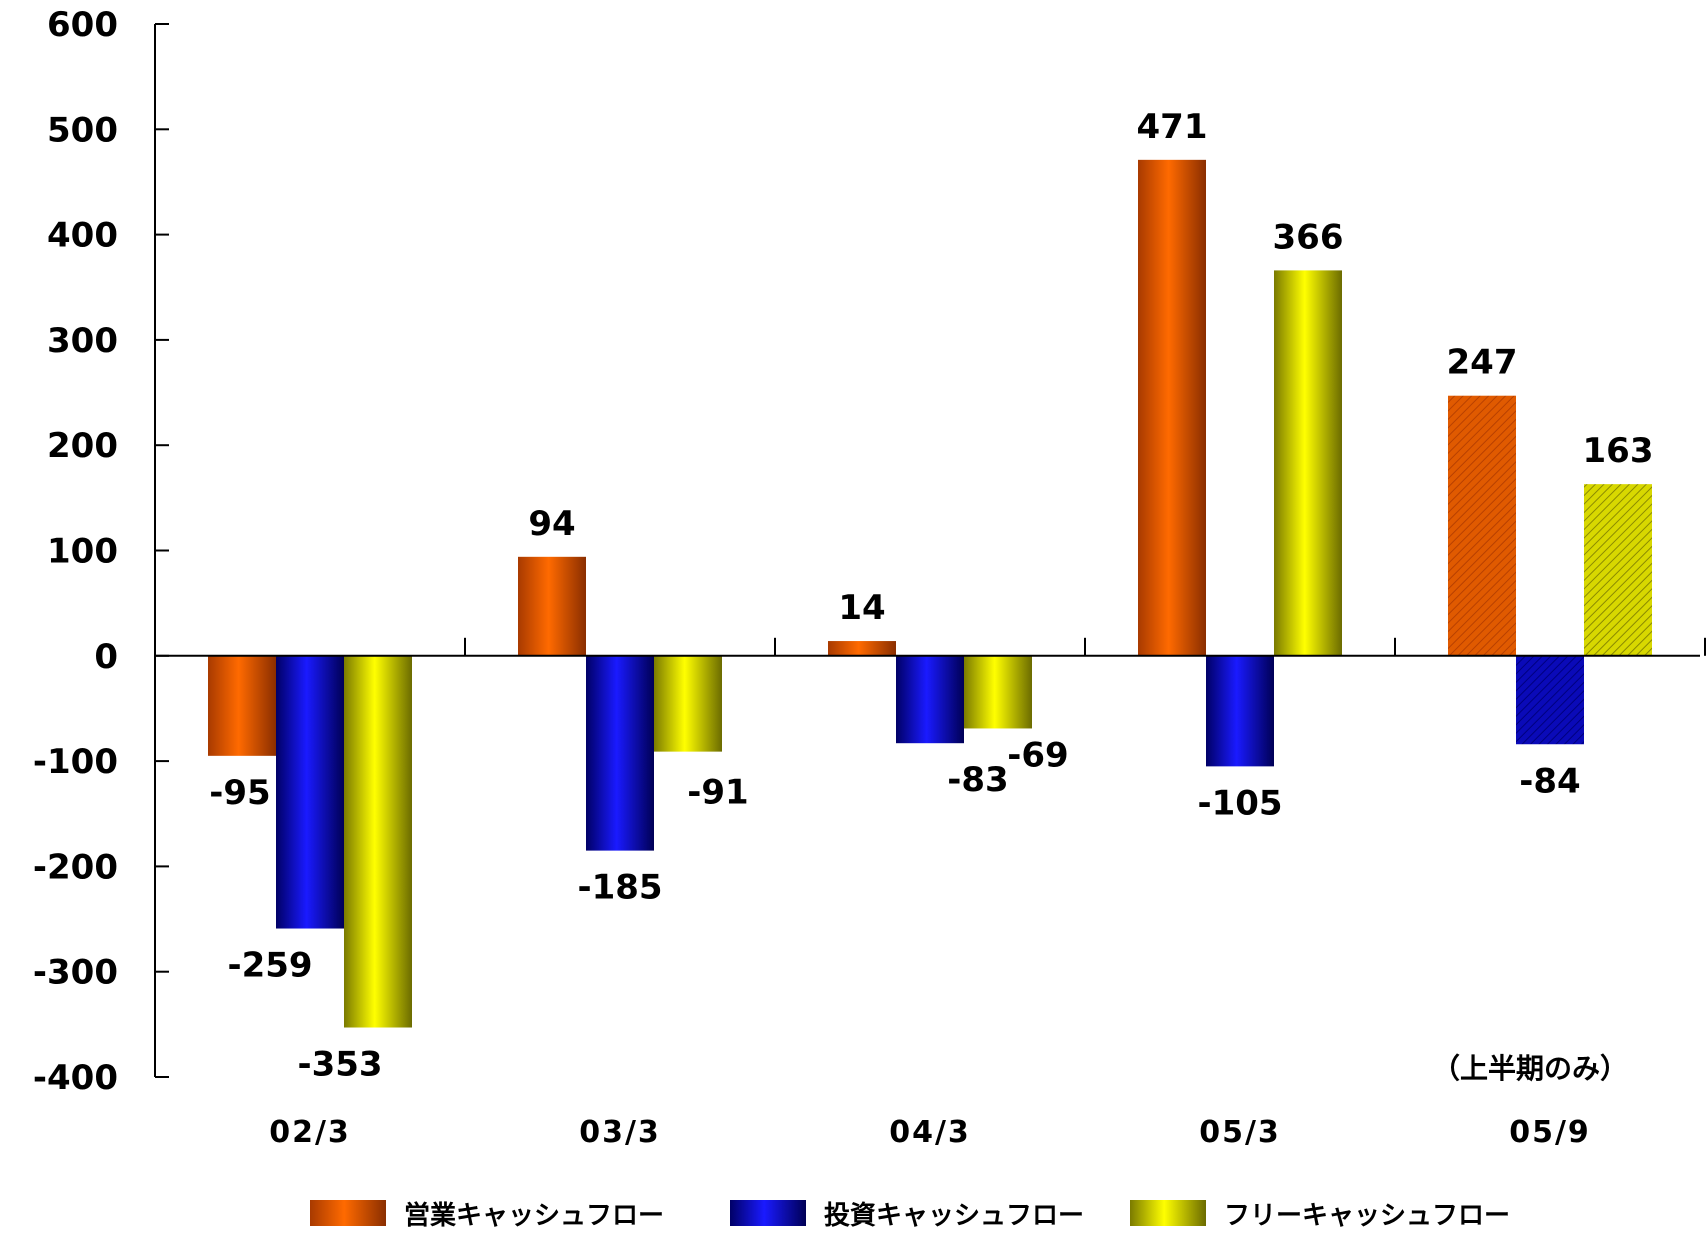 This screenshot has height=1237, width=1706. I want to click on data-label-operating-3: 471, so click(1172, 127).